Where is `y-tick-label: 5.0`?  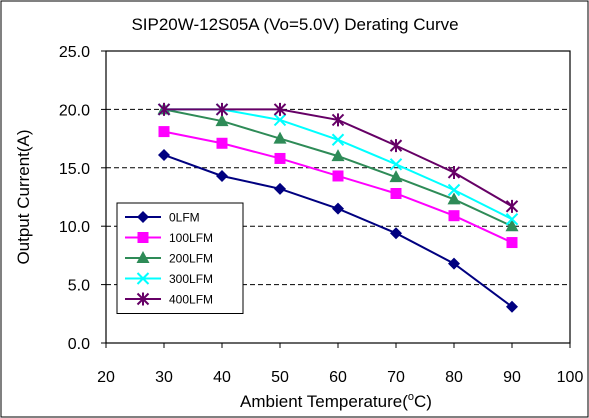 y-tick-label: 5.0 is located at coordinates (79, 286).